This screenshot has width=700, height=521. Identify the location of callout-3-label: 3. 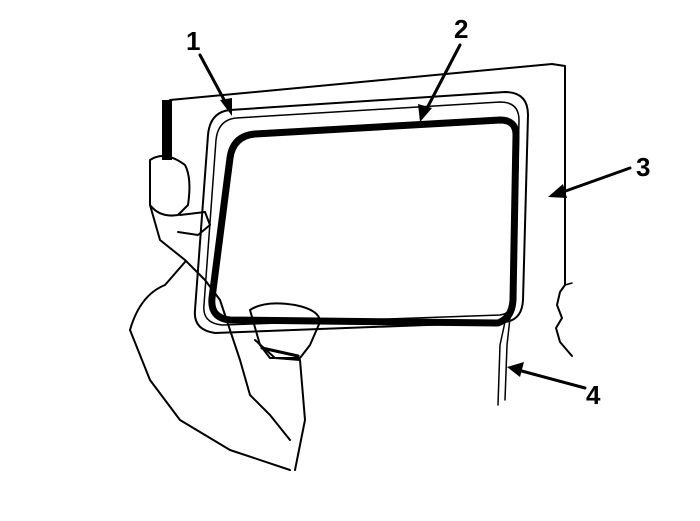
(643, 167).